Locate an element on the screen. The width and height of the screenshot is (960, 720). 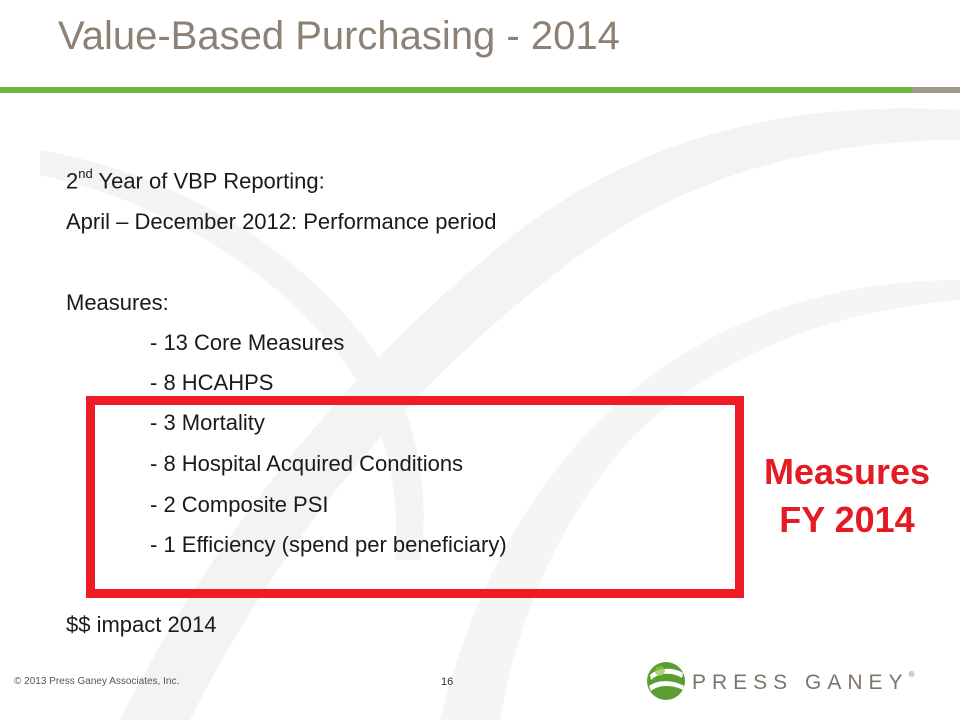
measure-item-psi: - 2 Composite PSI is located at coordinates (239, 504).